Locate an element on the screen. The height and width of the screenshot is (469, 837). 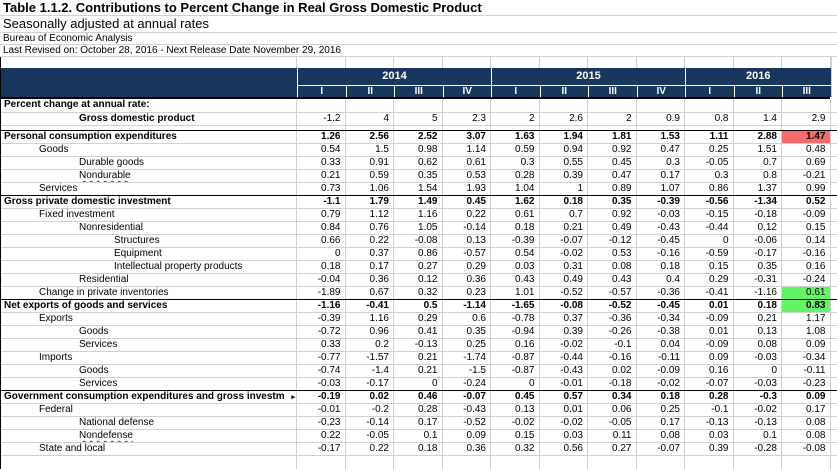
data-cell: 0.39 is located at coordinates (564, 176).